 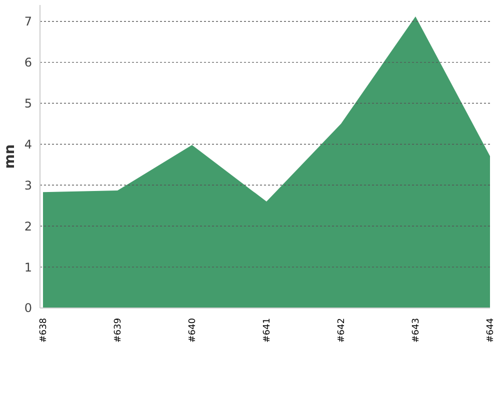 I want to click on y-tick-label: 1, so click(x=28, y=267).